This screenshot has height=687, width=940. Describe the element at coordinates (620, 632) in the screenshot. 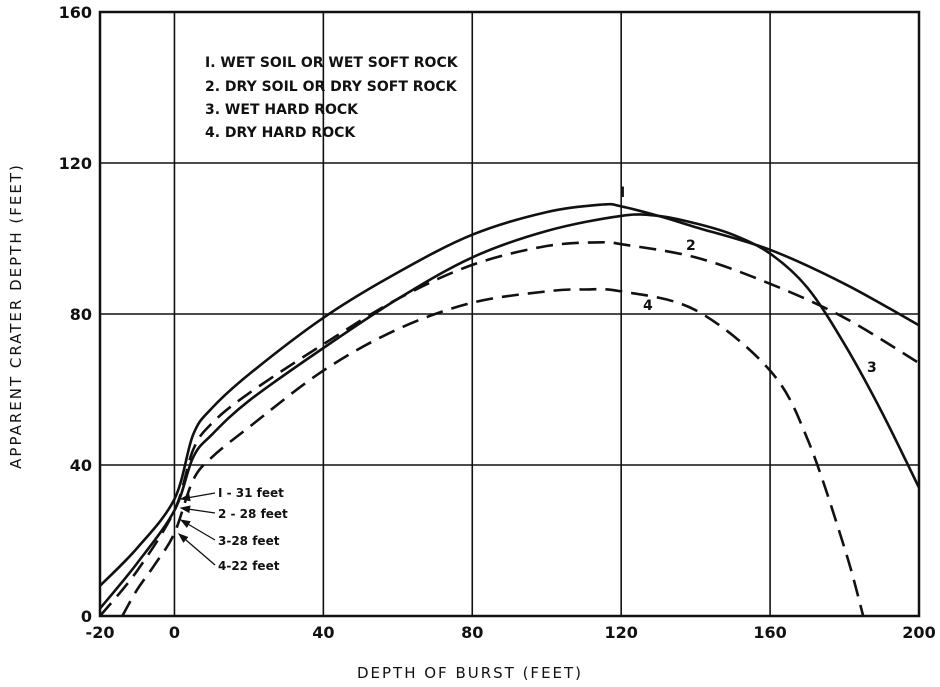

I see `x-tick-label: 120` at that location.